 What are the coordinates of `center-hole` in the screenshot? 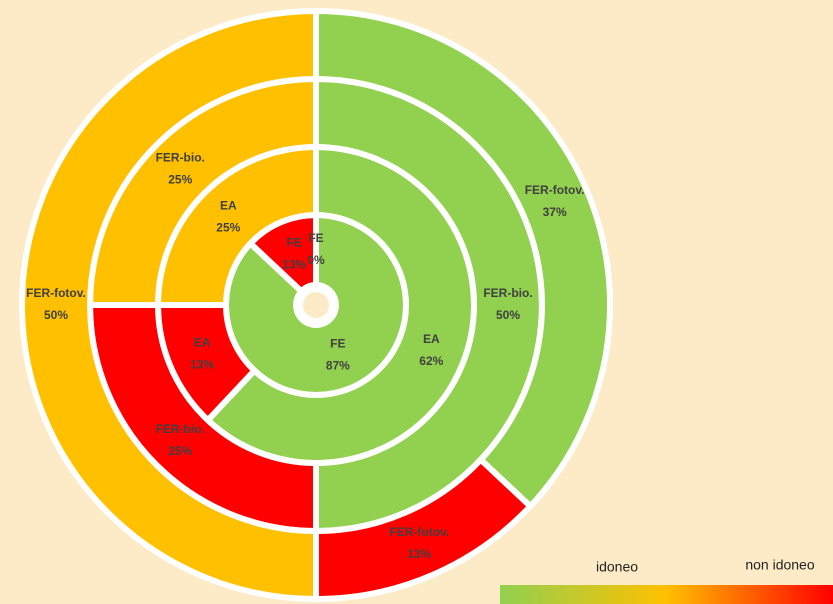 It's located at (316, 305).